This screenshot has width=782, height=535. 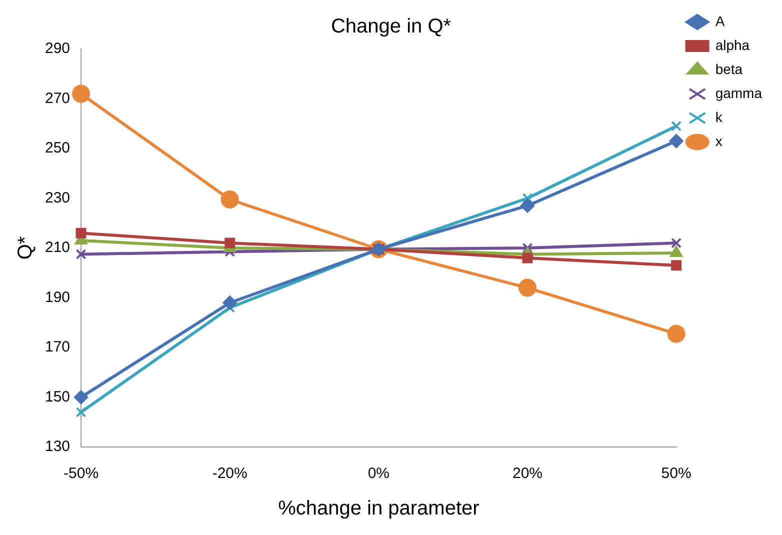 What do you see at coordinates (719, 116) in the screenshot?
I see `legend-label: k` at bounding box center [719, 116].